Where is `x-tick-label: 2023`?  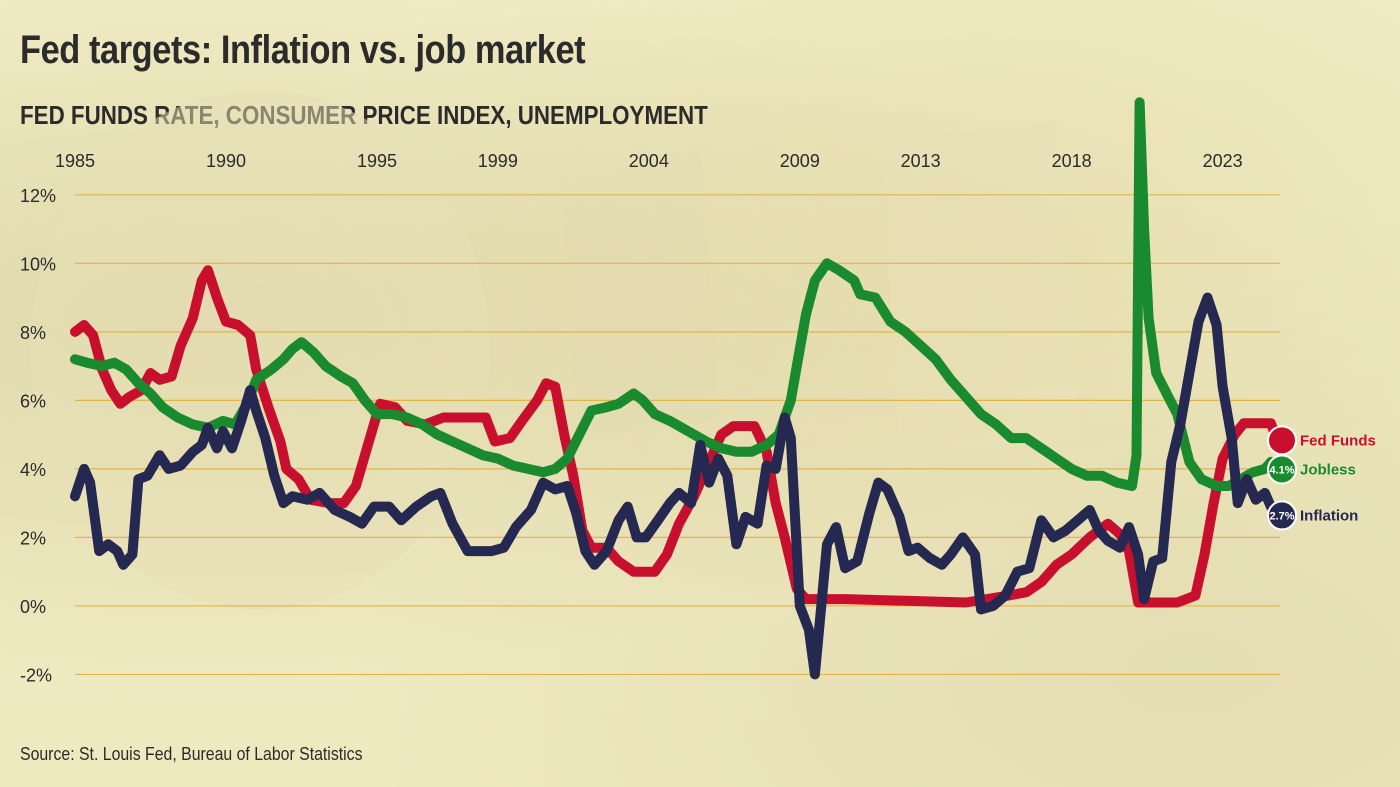
x-tick-label: 2023 is located at coordinates (1223, 161).